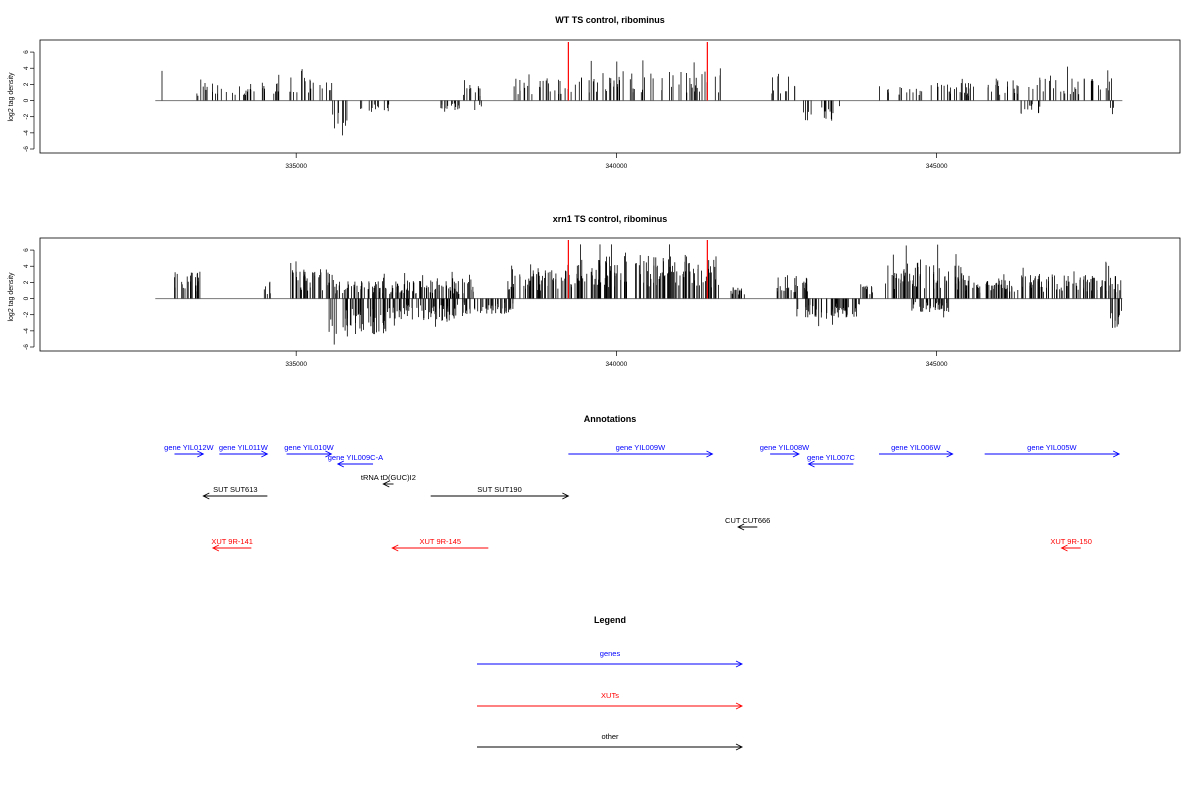 The width and height of the screenshot is (1200, 800). What do you see at coordinates (616, 359) in the screenshot?
I see `xrn1-x-axis: 335000 340000 345000` at bounding box center [616, 359].